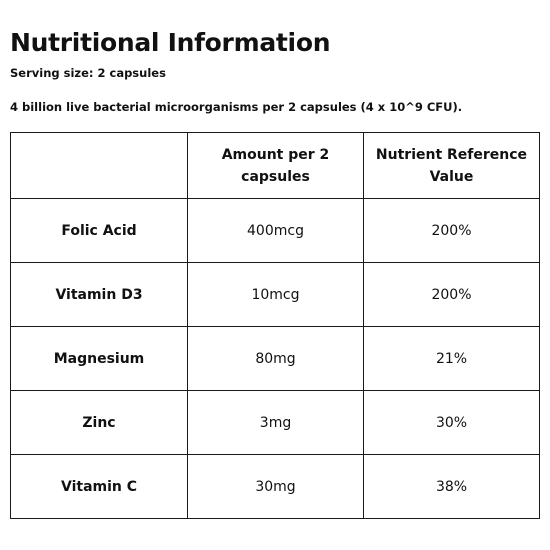  I want to click on amount-value: 400mcg, so click(275, 230).